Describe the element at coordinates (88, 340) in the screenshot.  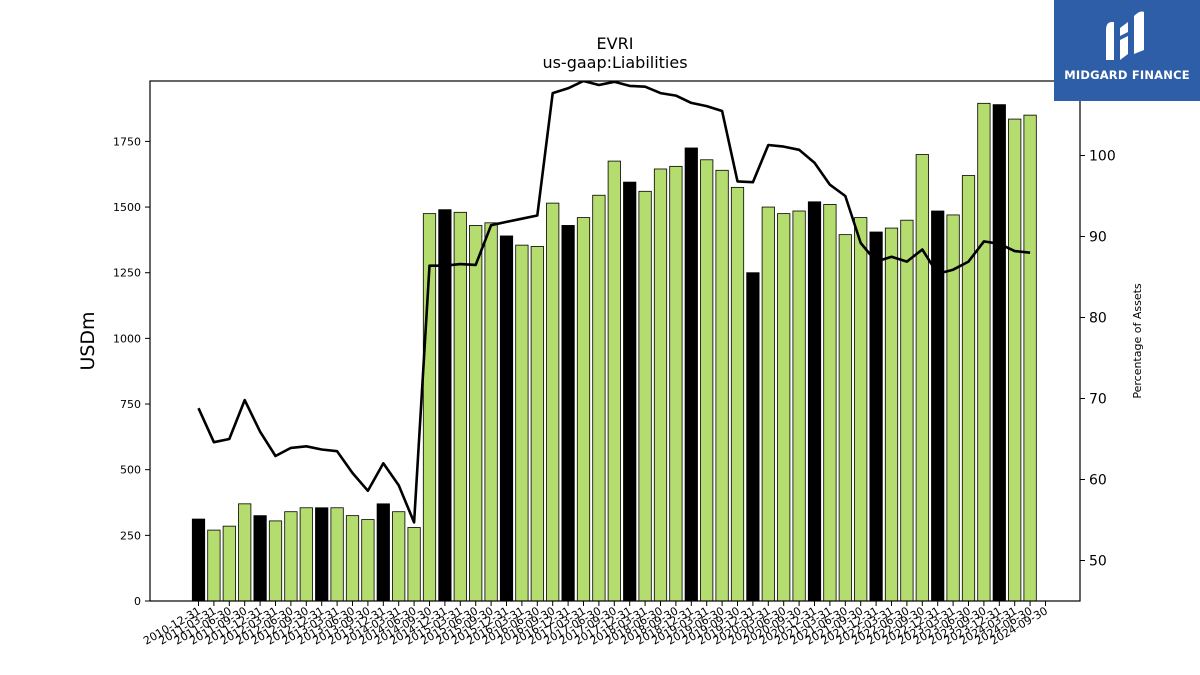
I see `y-axis-label: USDm` at that location.